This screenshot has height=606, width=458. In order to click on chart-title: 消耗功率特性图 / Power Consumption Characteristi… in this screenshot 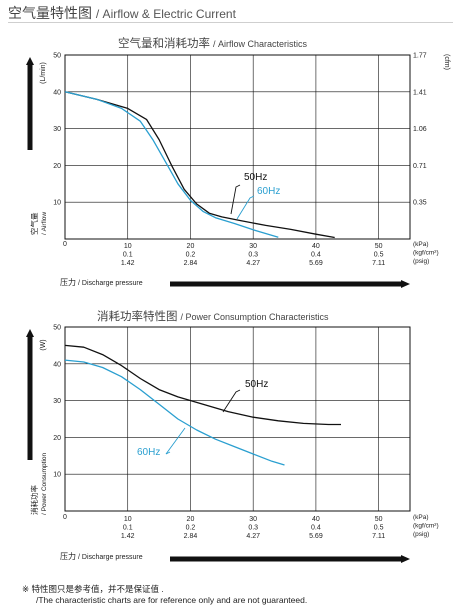, I will do `click(213, 316)`.